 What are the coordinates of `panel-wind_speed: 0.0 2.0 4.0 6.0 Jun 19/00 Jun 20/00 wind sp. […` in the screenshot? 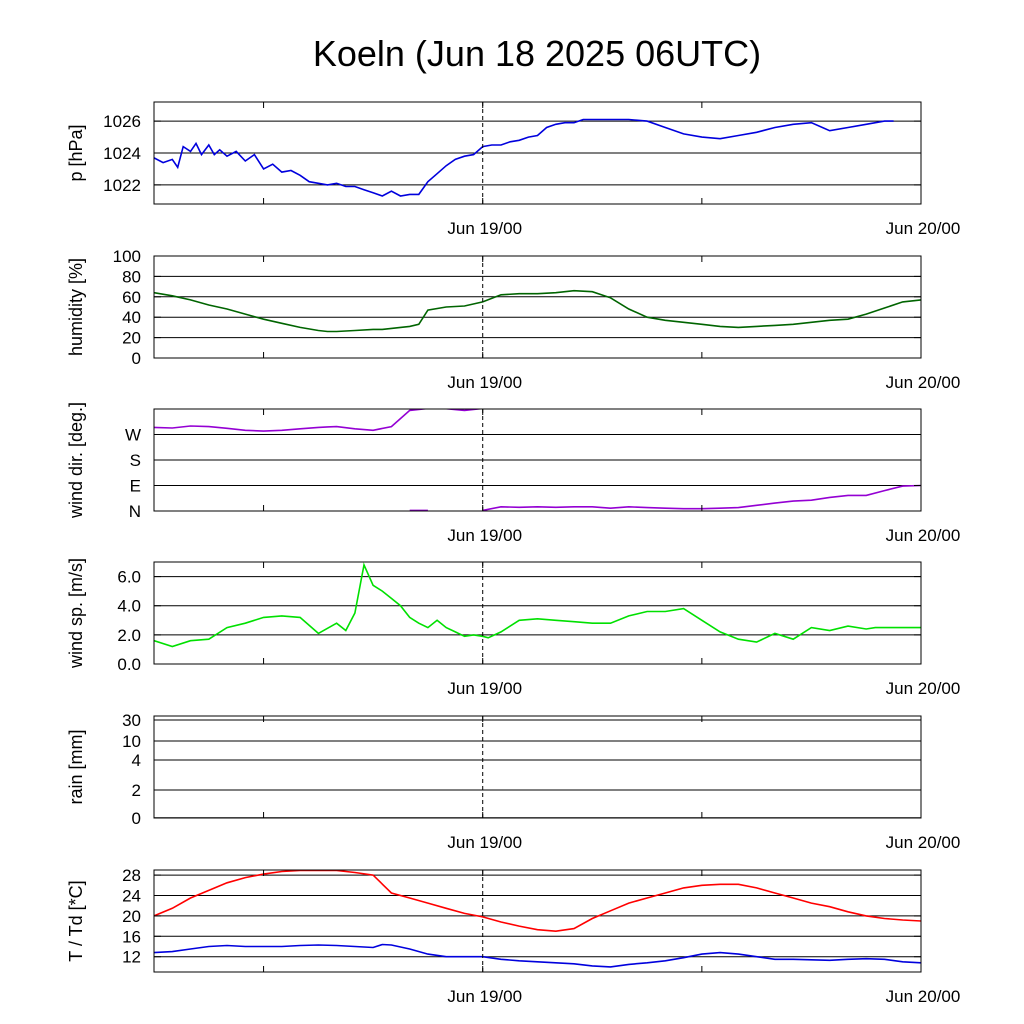 It's located at (513, 628).